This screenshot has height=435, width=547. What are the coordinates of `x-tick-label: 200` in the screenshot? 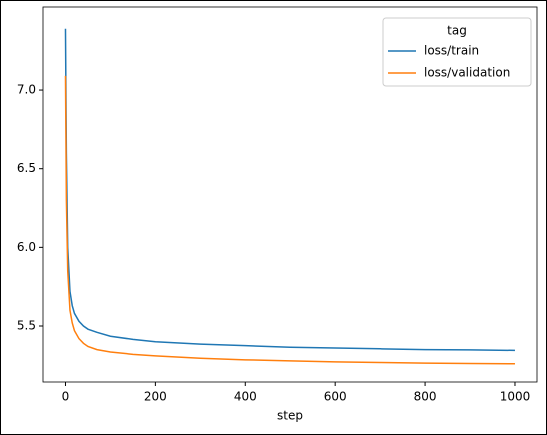 It's located at (155, 397).